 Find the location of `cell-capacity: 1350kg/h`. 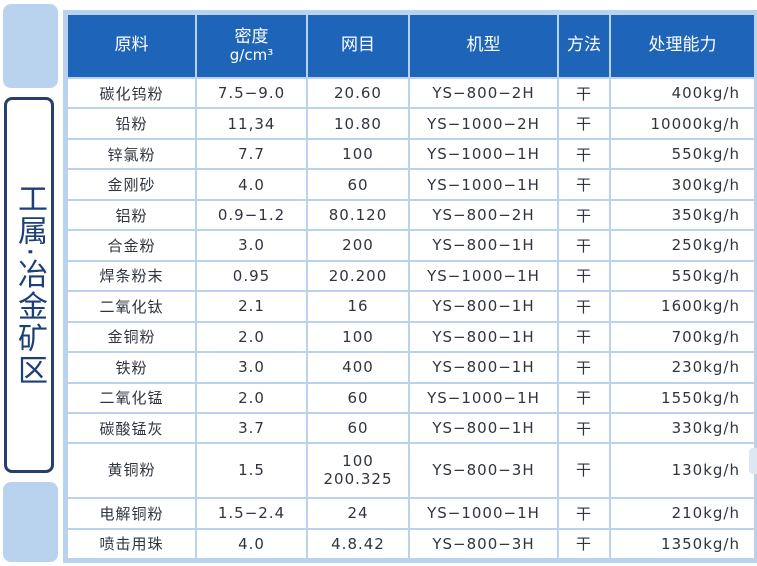

cell-capacity: 1350kg/h is located at coordinates (682, 543).